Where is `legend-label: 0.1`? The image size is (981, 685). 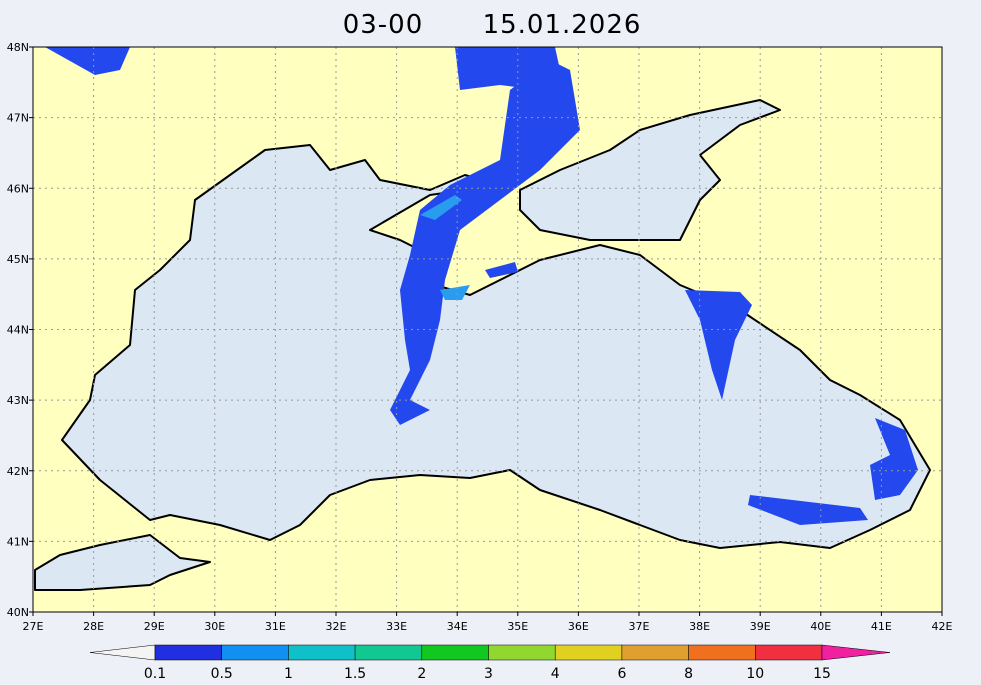 legend-label: 0.1 is located at coordinates (155, 674).